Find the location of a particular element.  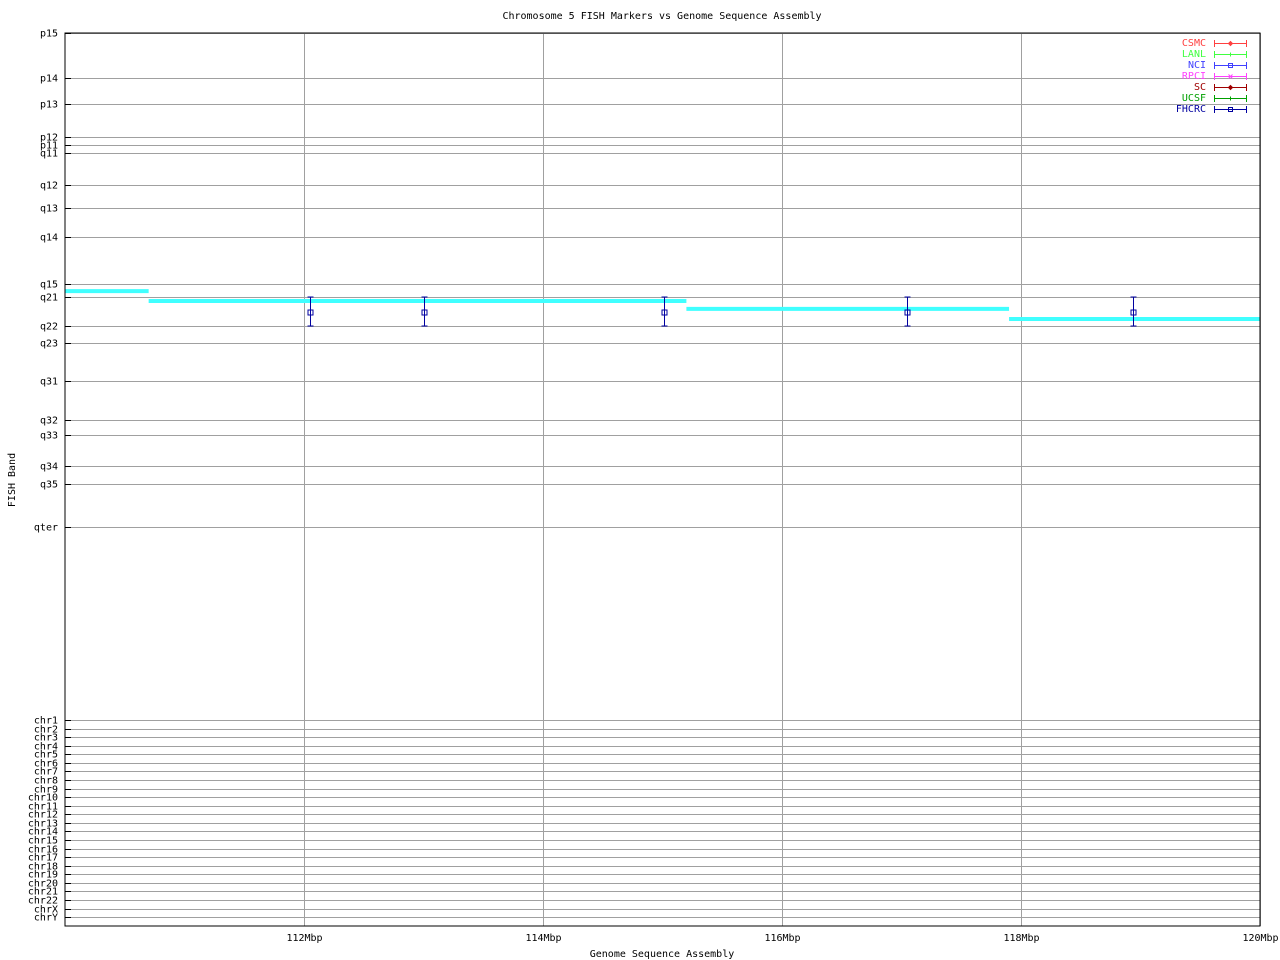

y-tick-label: chr19 is located at coordinates (43, 875).